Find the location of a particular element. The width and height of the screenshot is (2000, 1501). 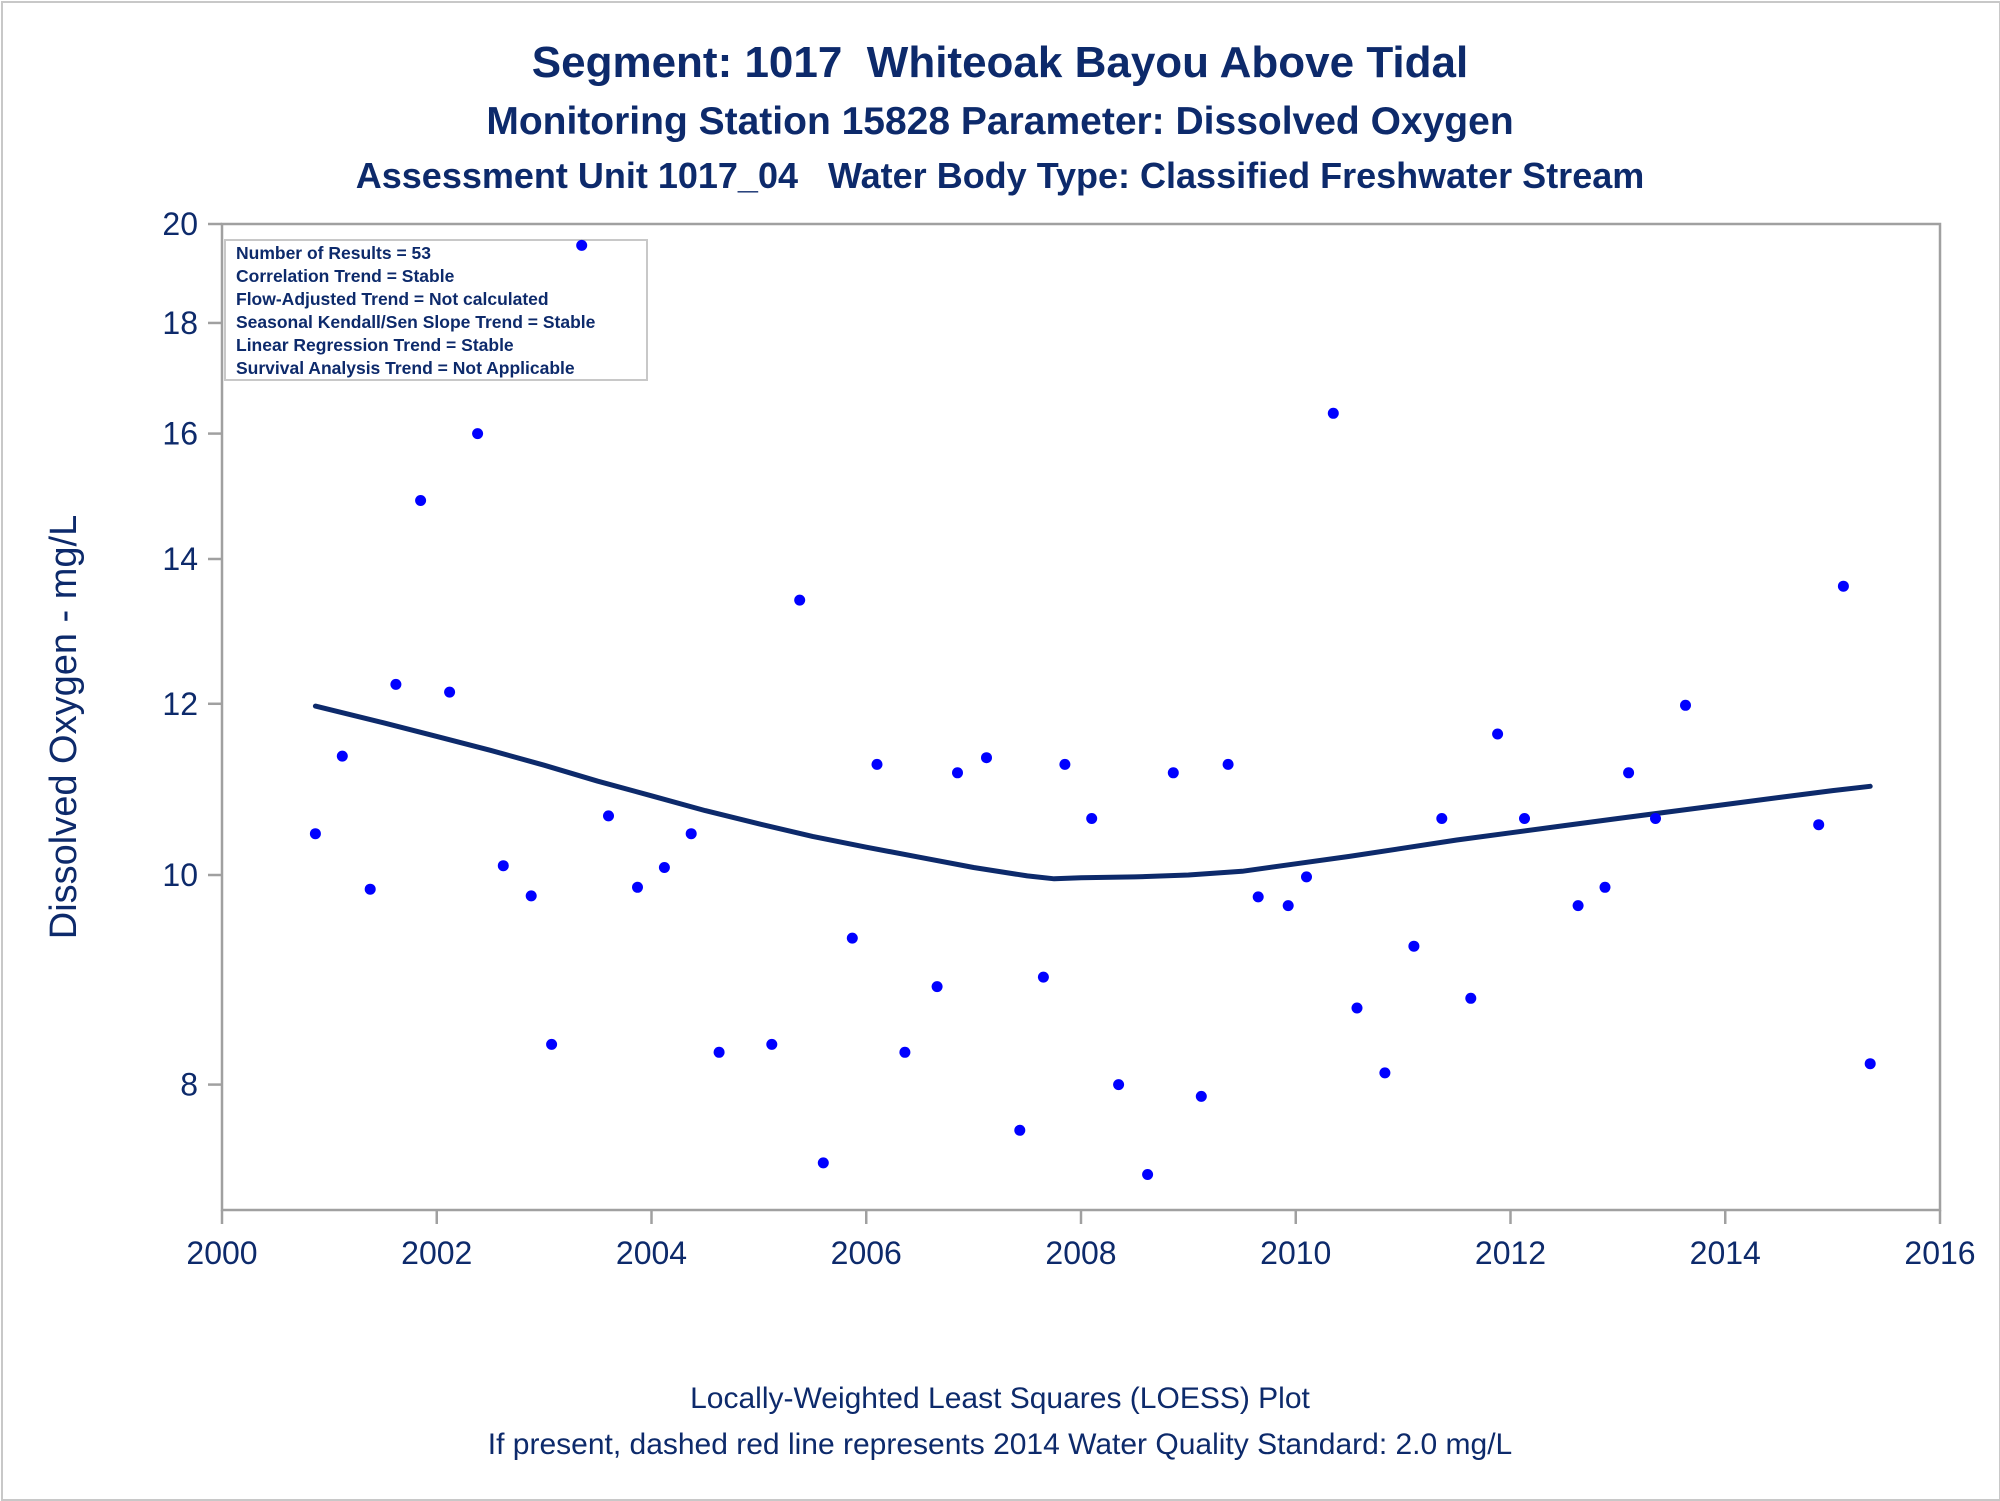

stats-box-border is located at coordinates (436, 310).